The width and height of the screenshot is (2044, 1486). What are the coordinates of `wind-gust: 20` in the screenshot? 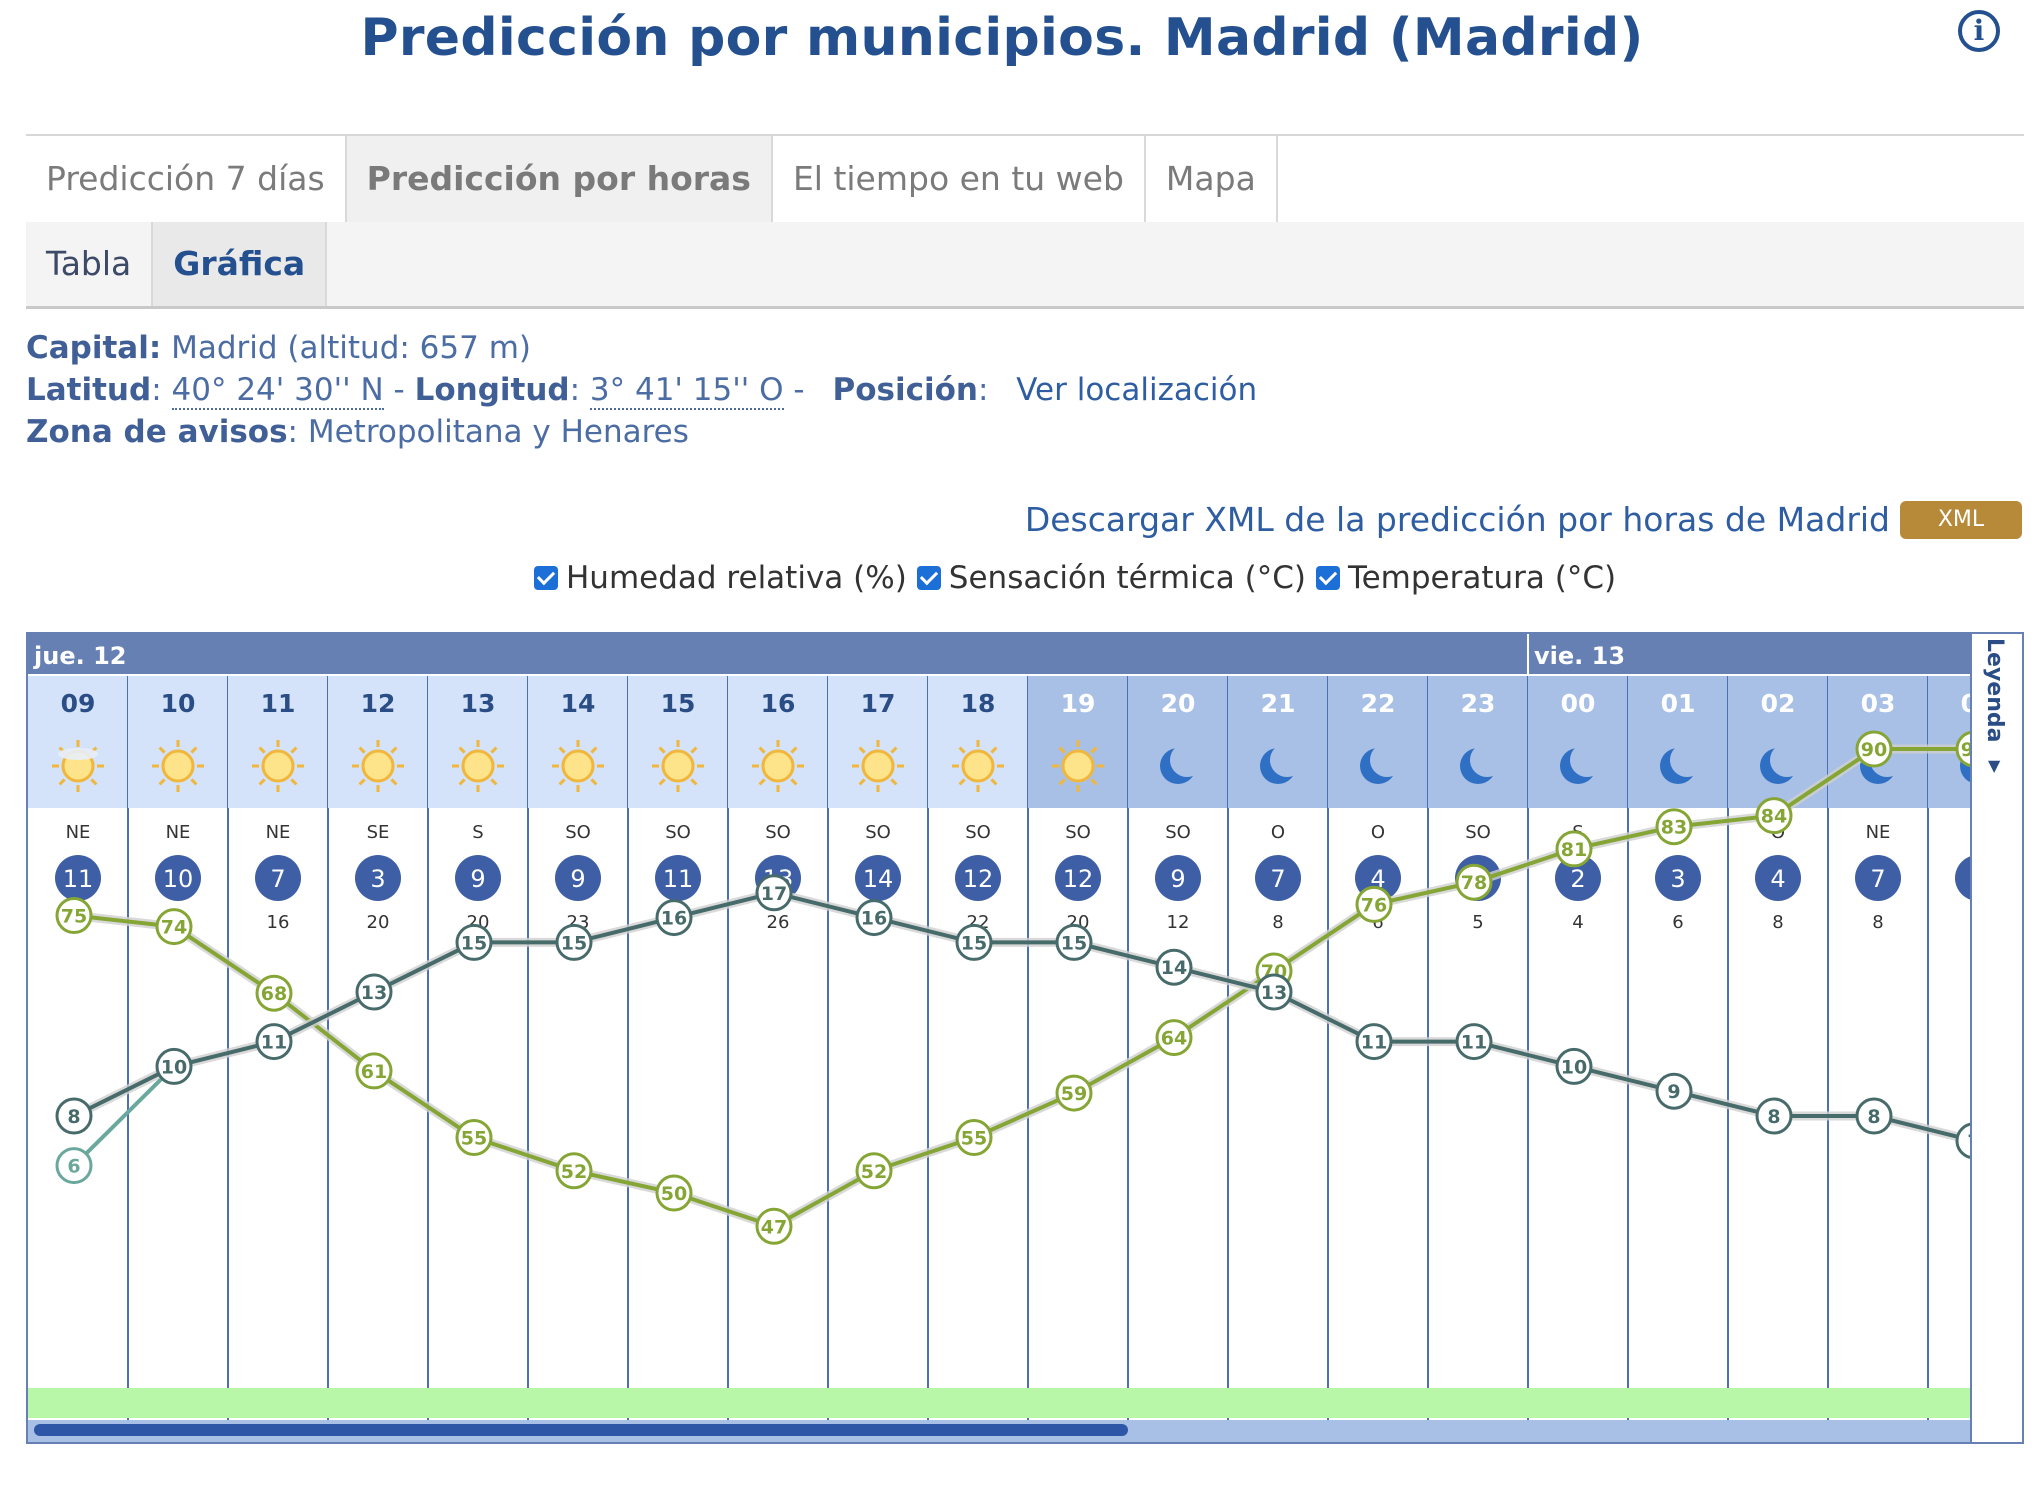 It's located at (378, 922).